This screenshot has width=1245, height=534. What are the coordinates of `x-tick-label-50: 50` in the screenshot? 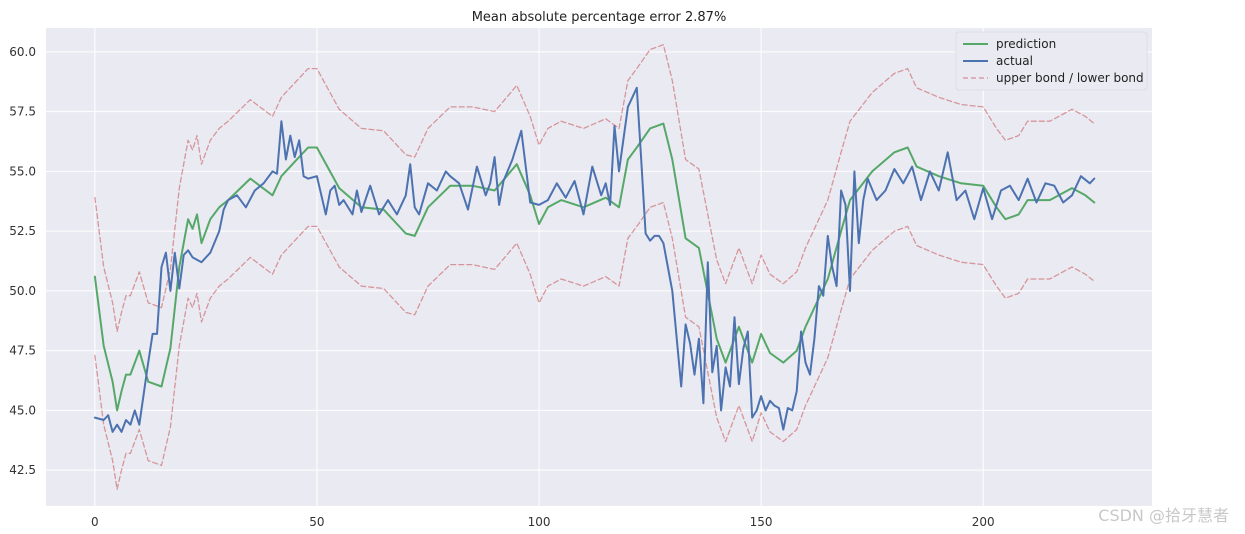 It's located at (316, 522).